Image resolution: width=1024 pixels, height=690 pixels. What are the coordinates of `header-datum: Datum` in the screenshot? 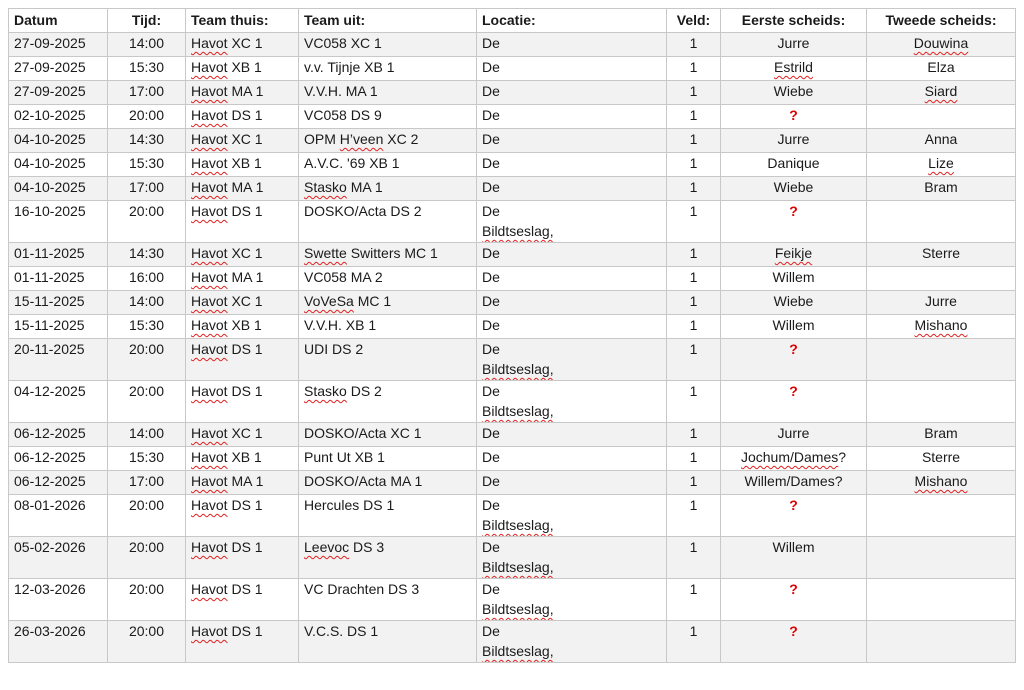 It's located at (58, 21).